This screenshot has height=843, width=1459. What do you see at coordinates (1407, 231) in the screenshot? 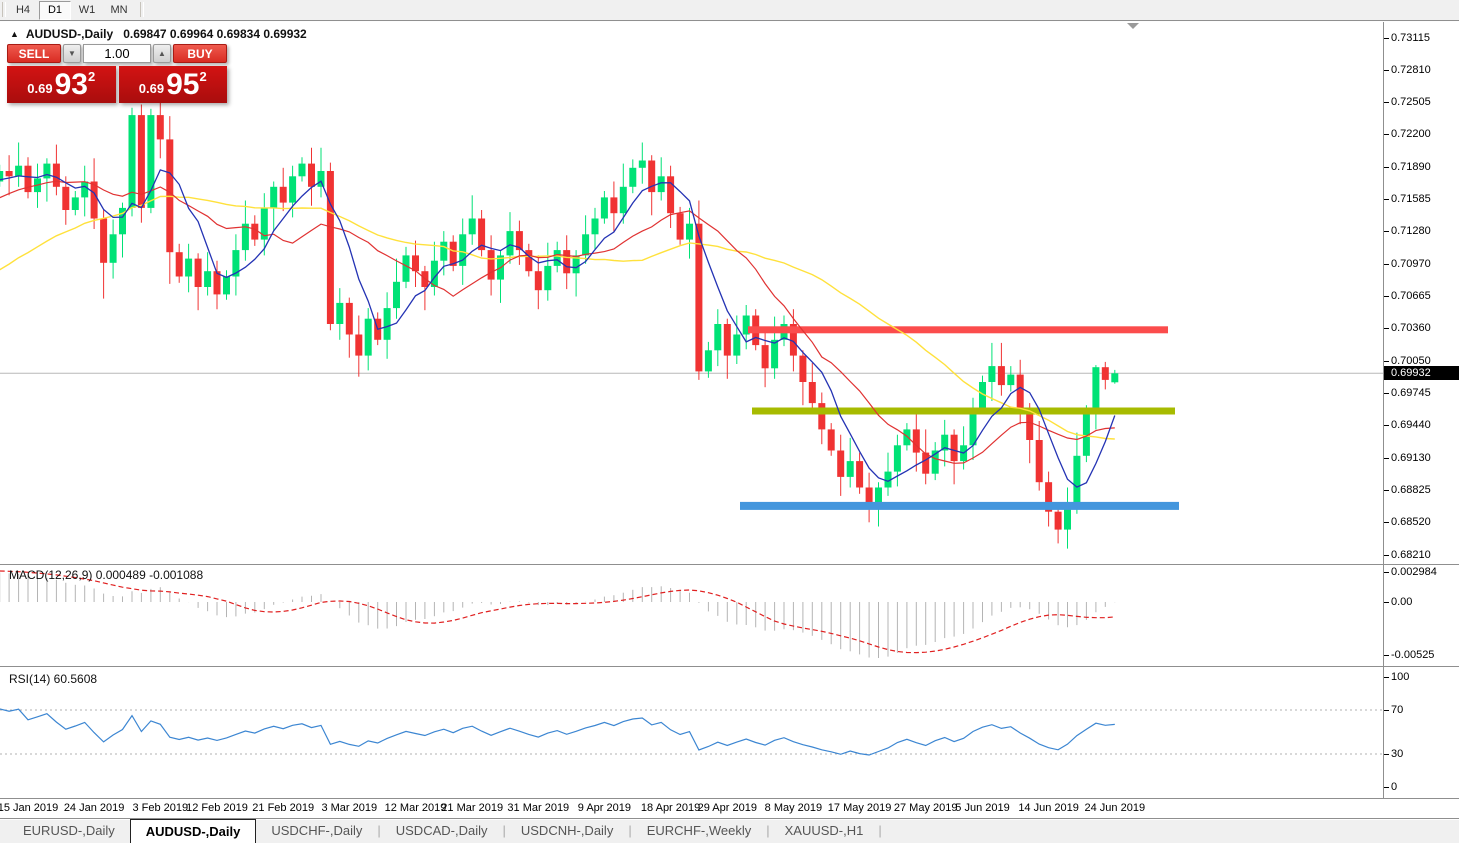
I see `price-axis-label: 0.71280` at bounding box center [1407, 231].